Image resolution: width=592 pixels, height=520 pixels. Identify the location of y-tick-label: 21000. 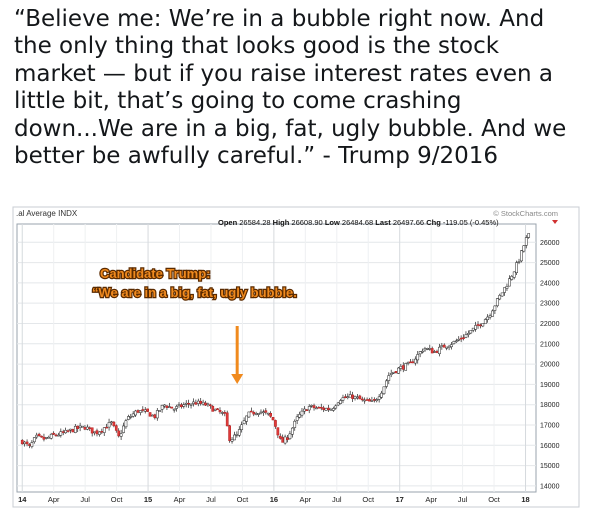
(550, 344).